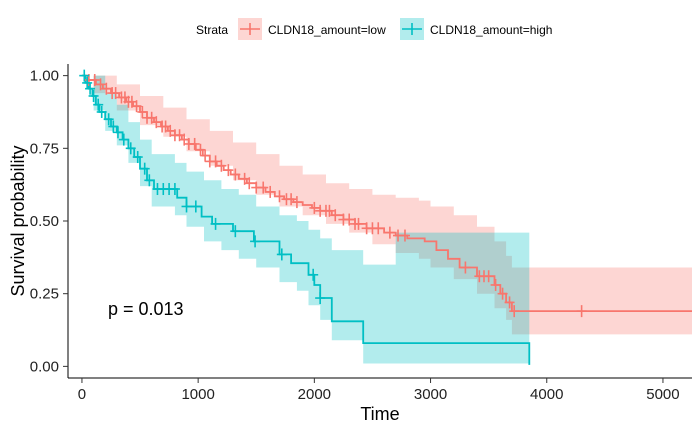 The image size is (700, 432). What do you see at coordinates (44, 294) in the screenshot?
I see `y-tick-label: 0.25` at bounding box center [44, 294].